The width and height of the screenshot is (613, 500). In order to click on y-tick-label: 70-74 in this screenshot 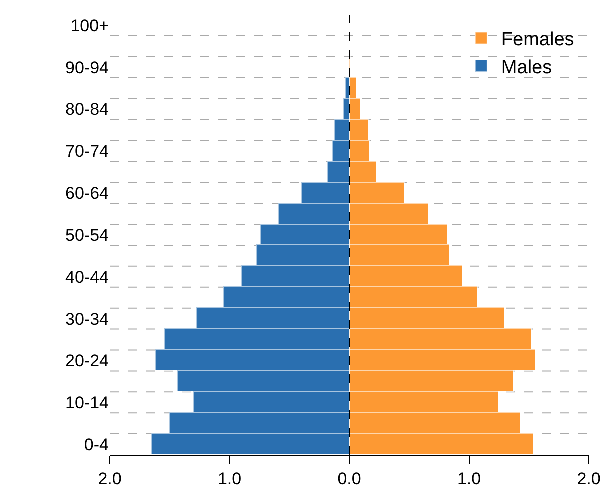, I will do `click(87, 152)`.